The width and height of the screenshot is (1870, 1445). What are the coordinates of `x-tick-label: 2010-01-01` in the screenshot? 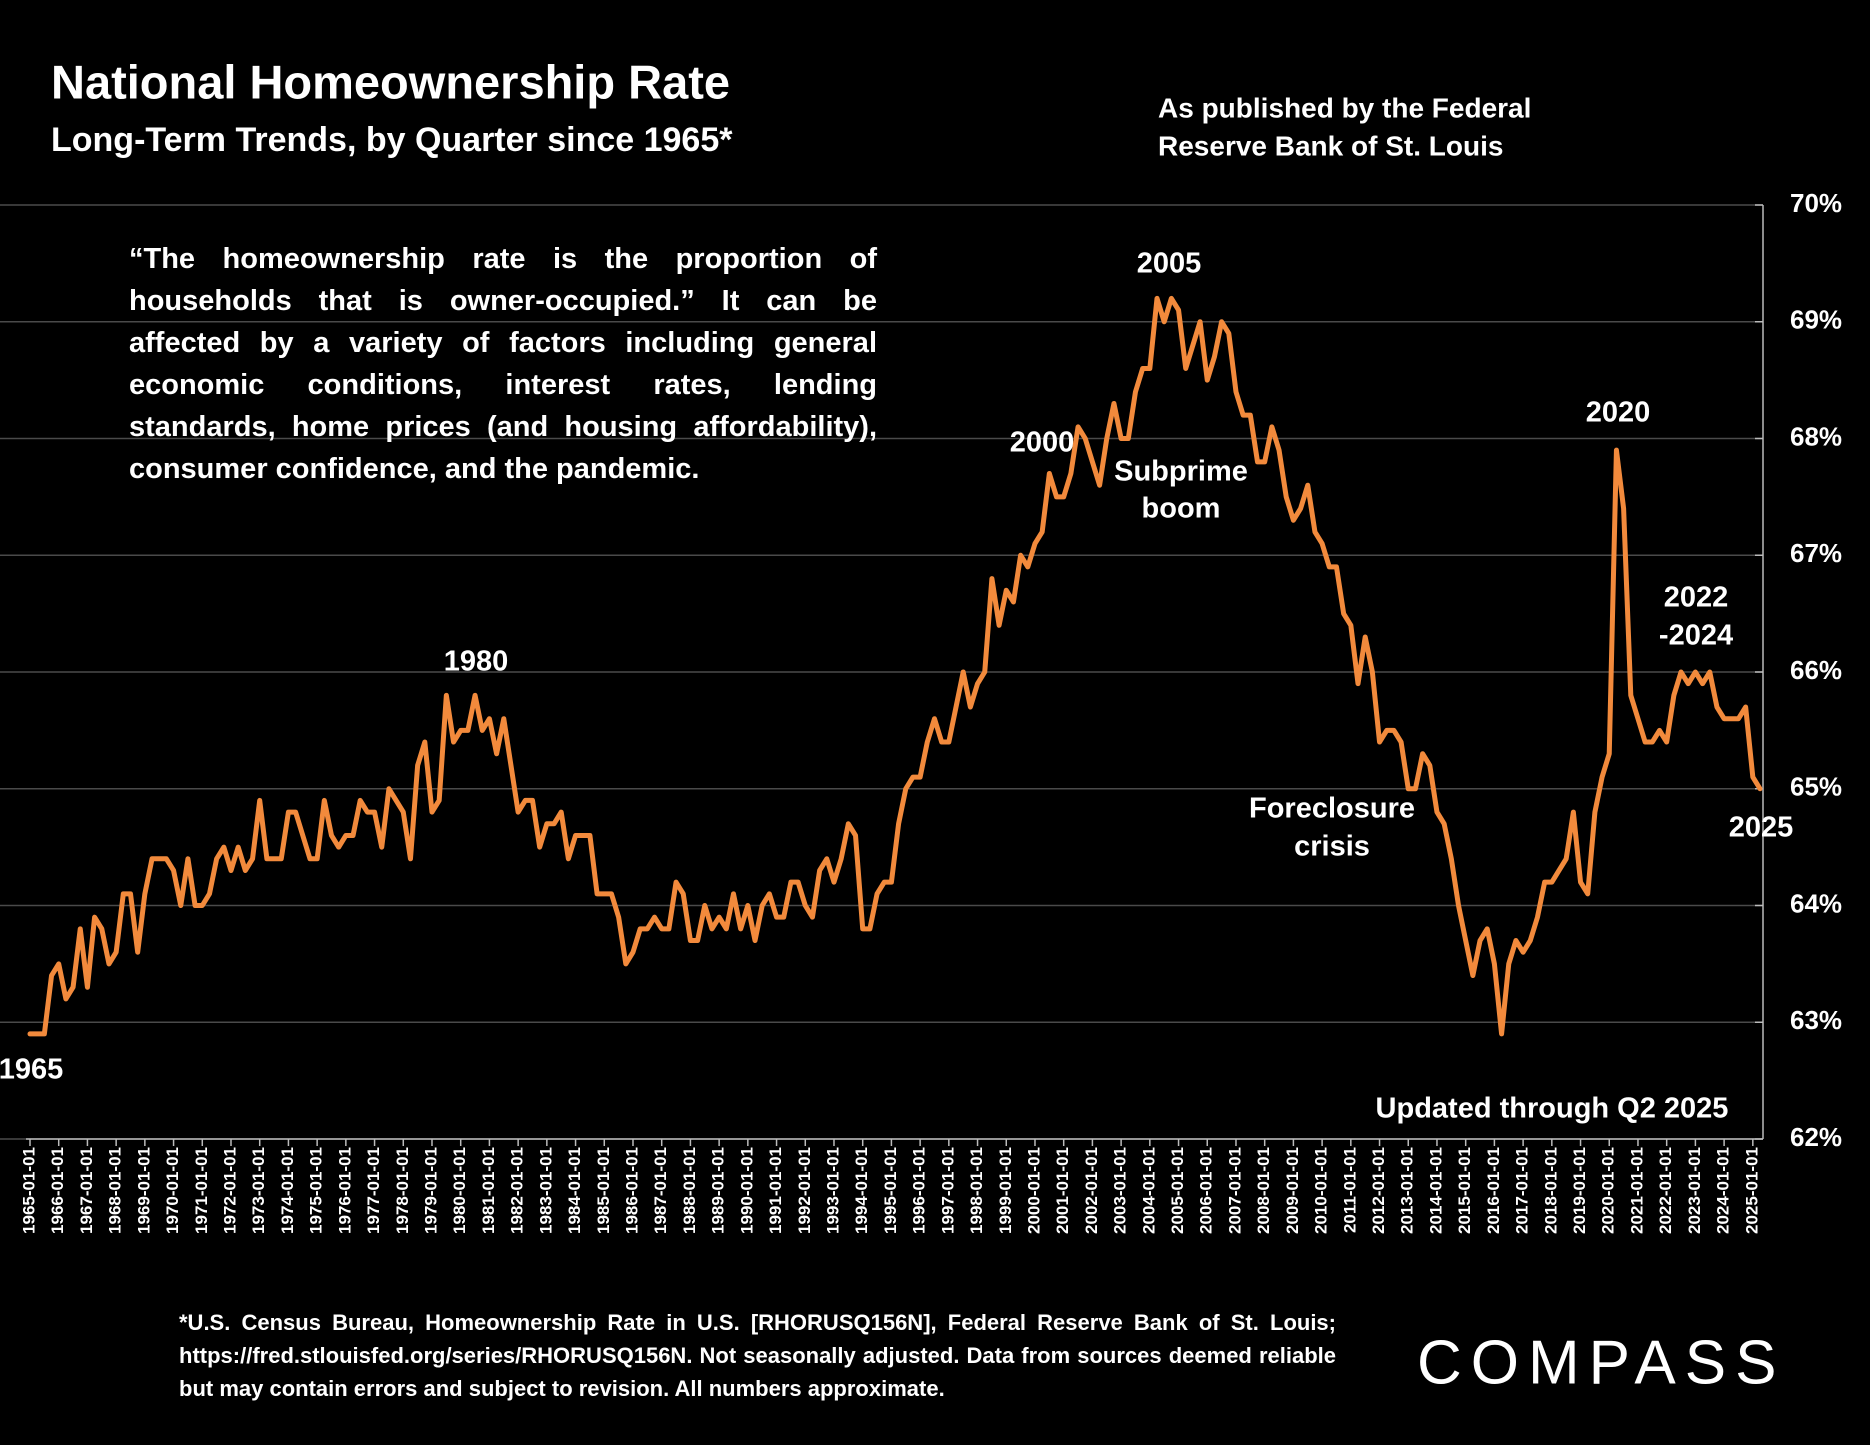 It's located at (1321, 1190).